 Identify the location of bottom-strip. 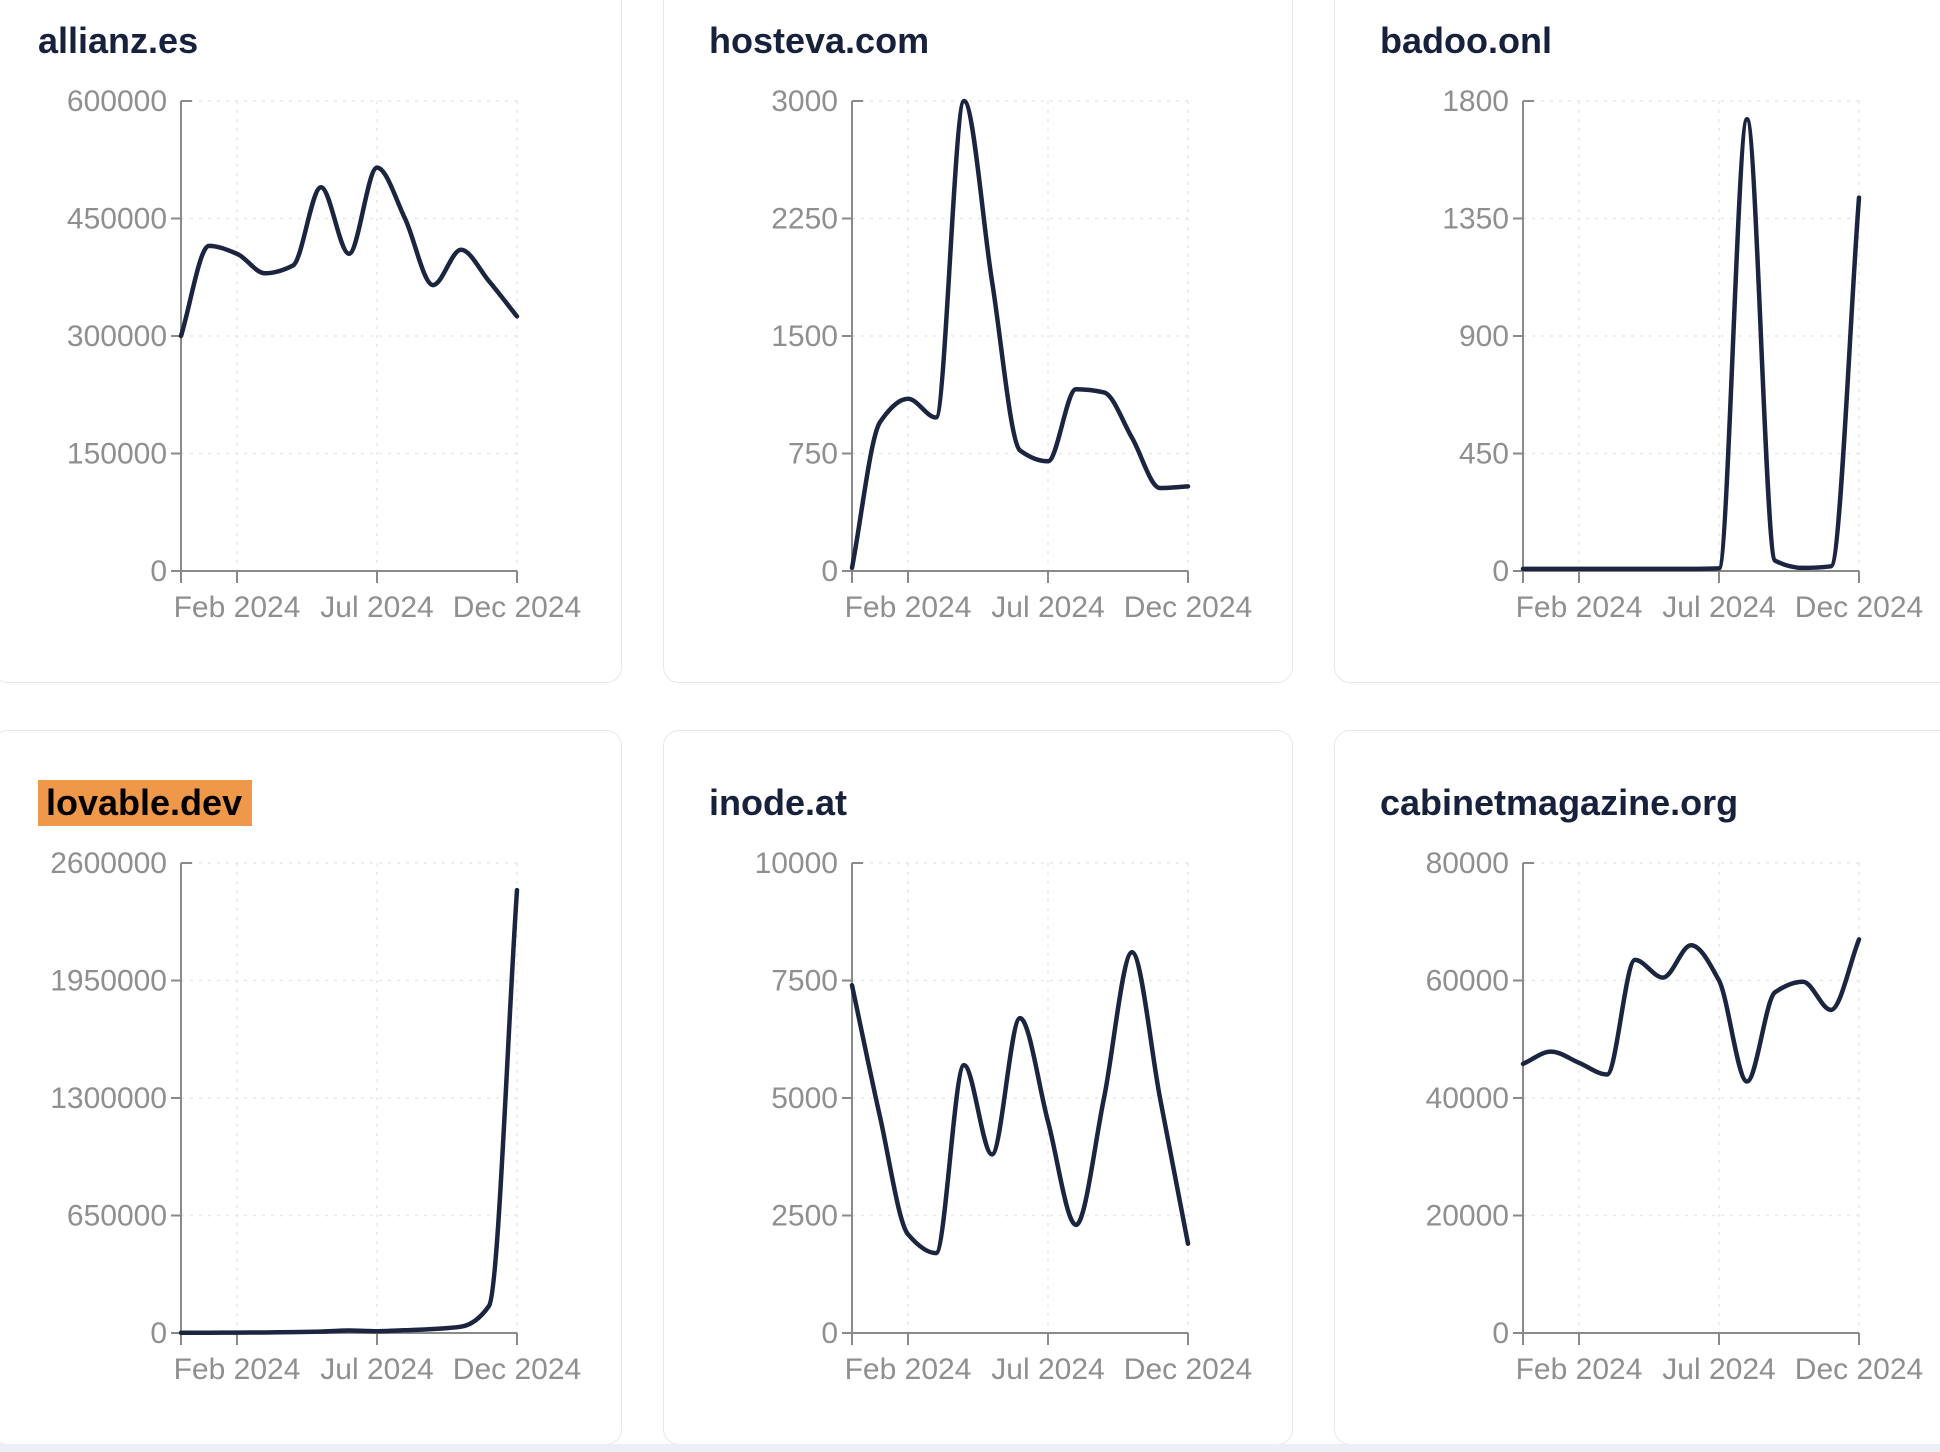
(970, 1448).